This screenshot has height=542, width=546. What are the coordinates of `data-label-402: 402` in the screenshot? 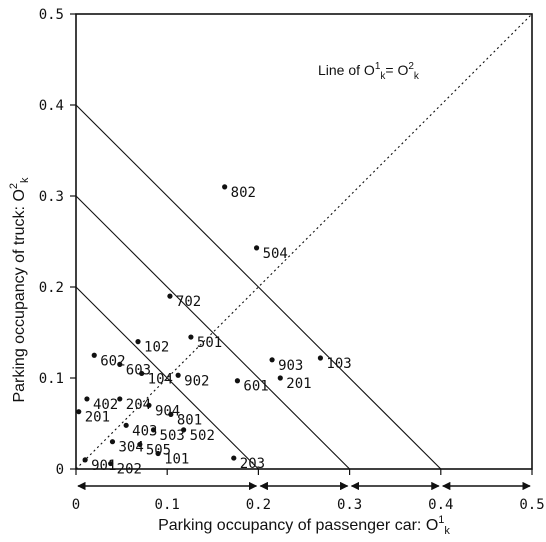 It's located at (105, 405).